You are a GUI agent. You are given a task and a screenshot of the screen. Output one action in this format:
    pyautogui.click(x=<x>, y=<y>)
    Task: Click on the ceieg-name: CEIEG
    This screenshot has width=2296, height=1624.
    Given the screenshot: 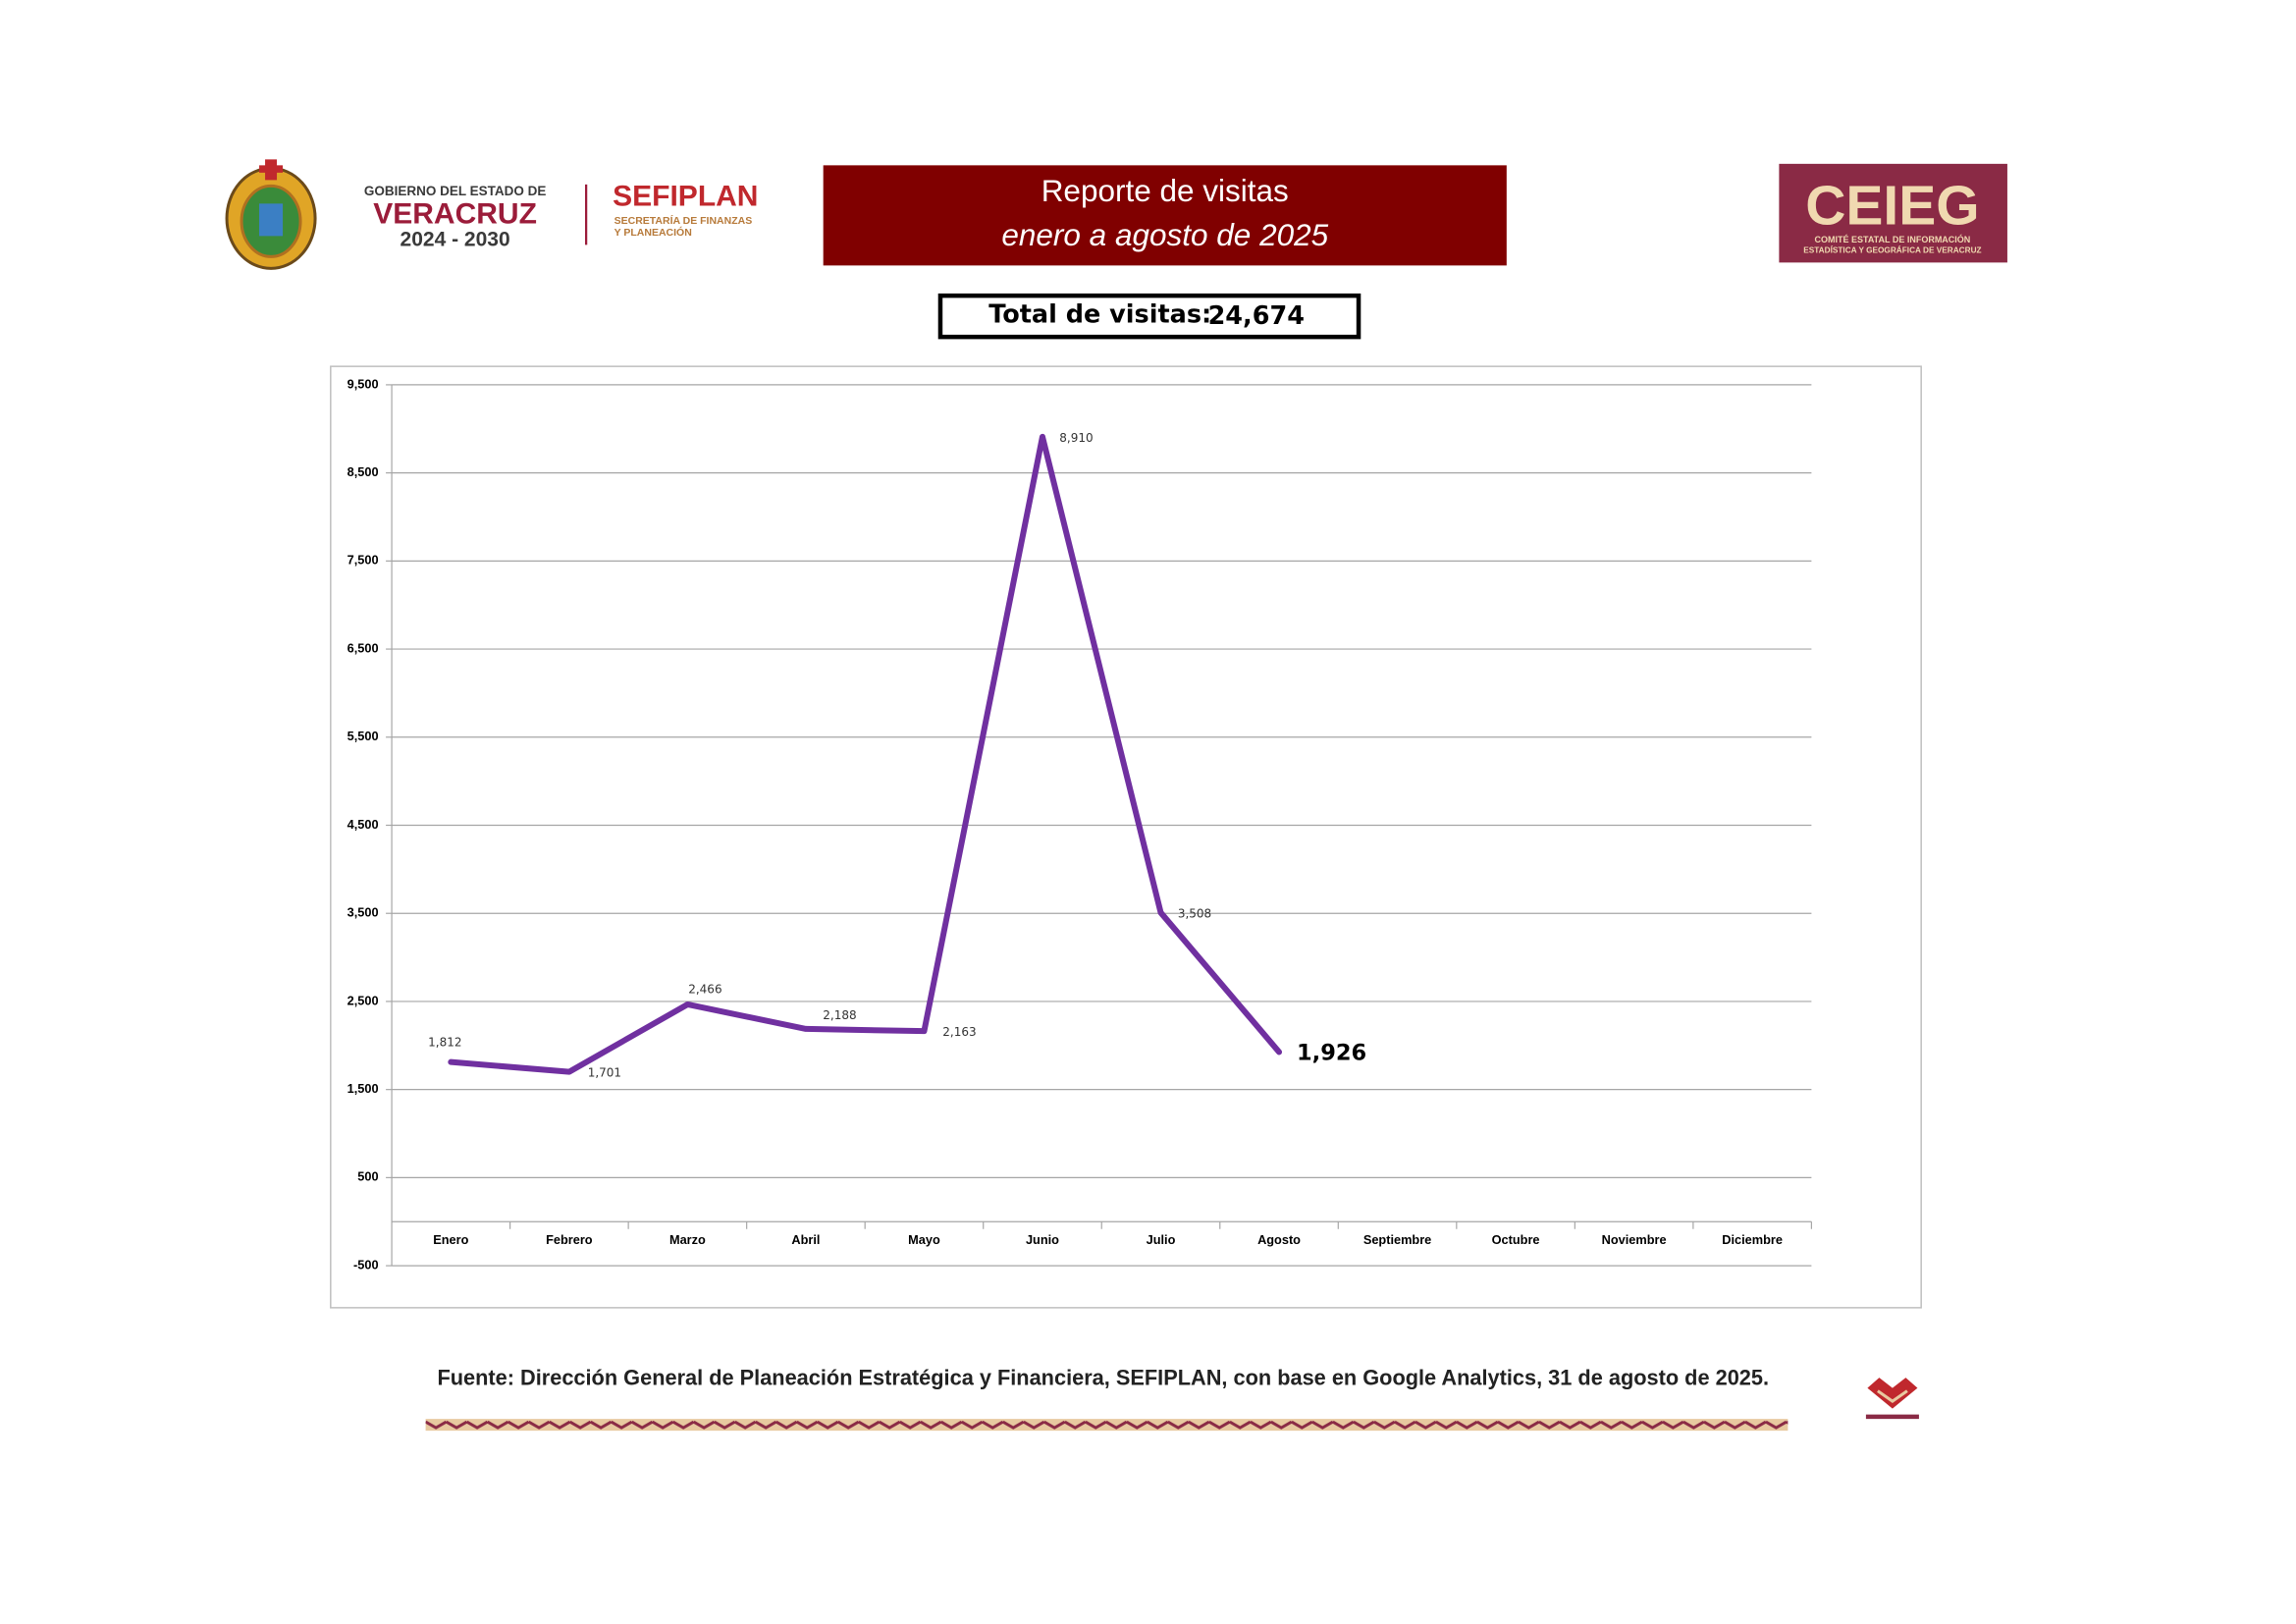 What is the action you would take?
    pyautogui.click(x=1892, y=205)
    